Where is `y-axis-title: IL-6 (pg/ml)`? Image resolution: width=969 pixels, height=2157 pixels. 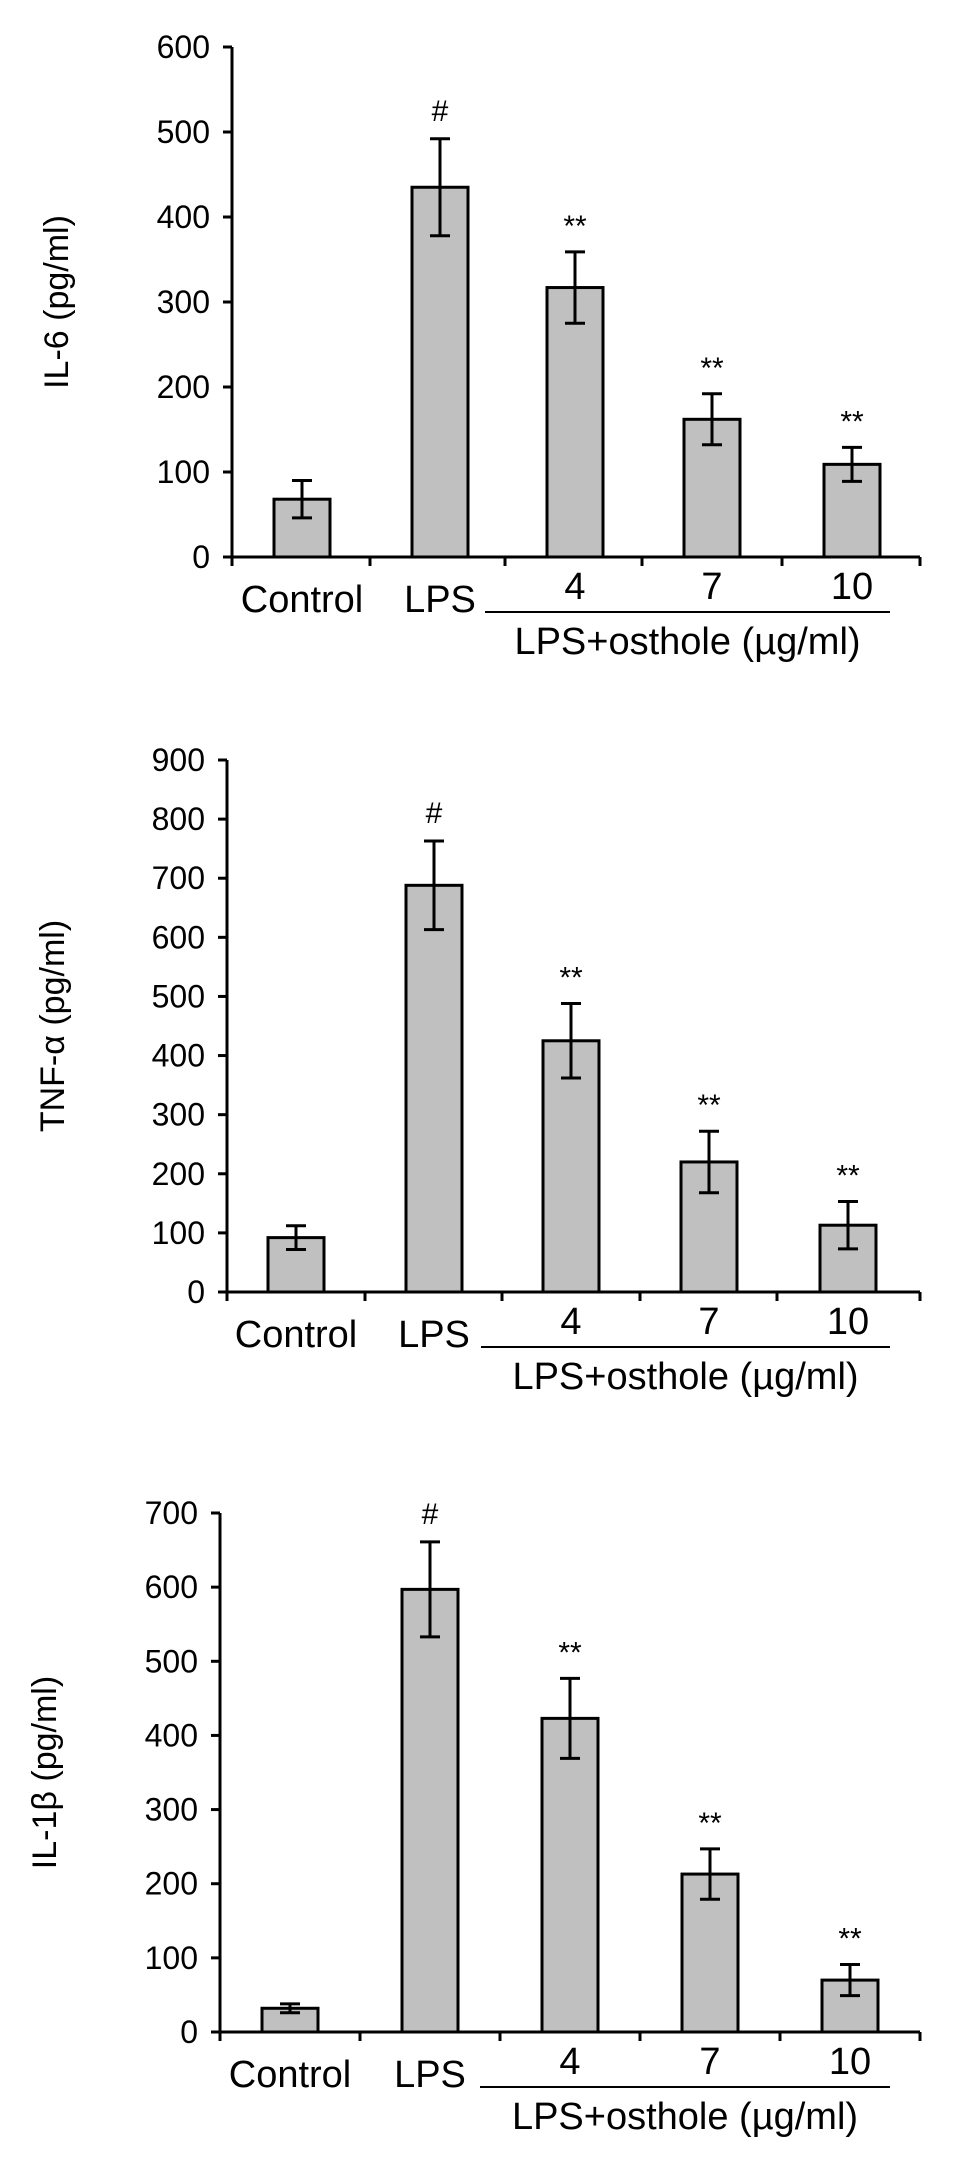
y-axis-title: IL-6 (pg/ml) is located at coordinates (57, 302).